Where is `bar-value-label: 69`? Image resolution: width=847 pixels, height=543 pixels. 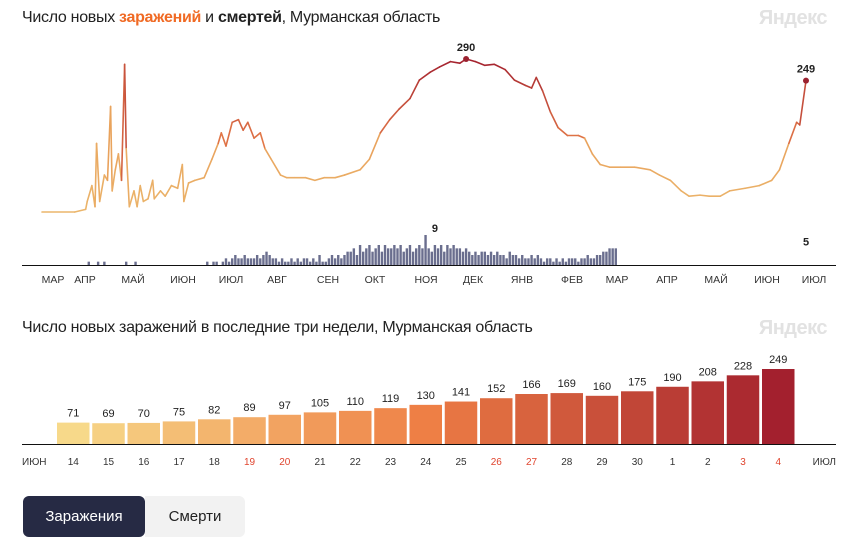
bar-value-label: 69 is located at coordinates (108, 414).